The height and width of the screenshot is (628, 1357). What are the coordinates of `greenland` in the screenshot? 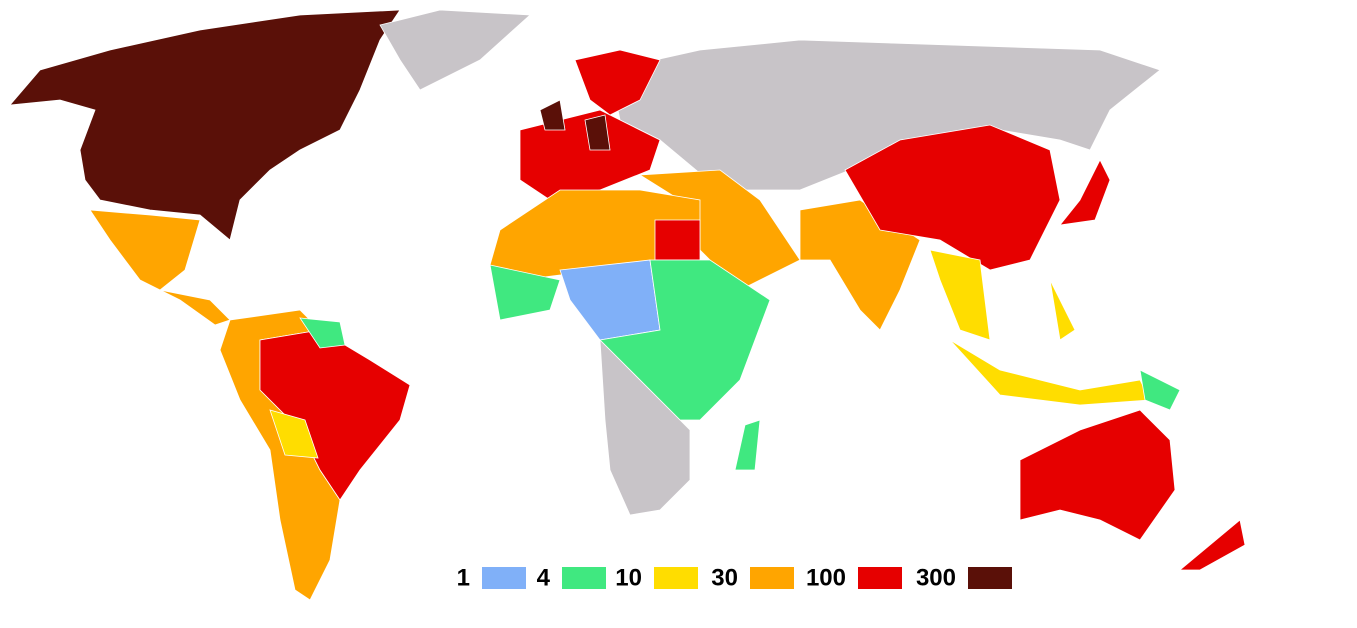 It's located at (455, 50).